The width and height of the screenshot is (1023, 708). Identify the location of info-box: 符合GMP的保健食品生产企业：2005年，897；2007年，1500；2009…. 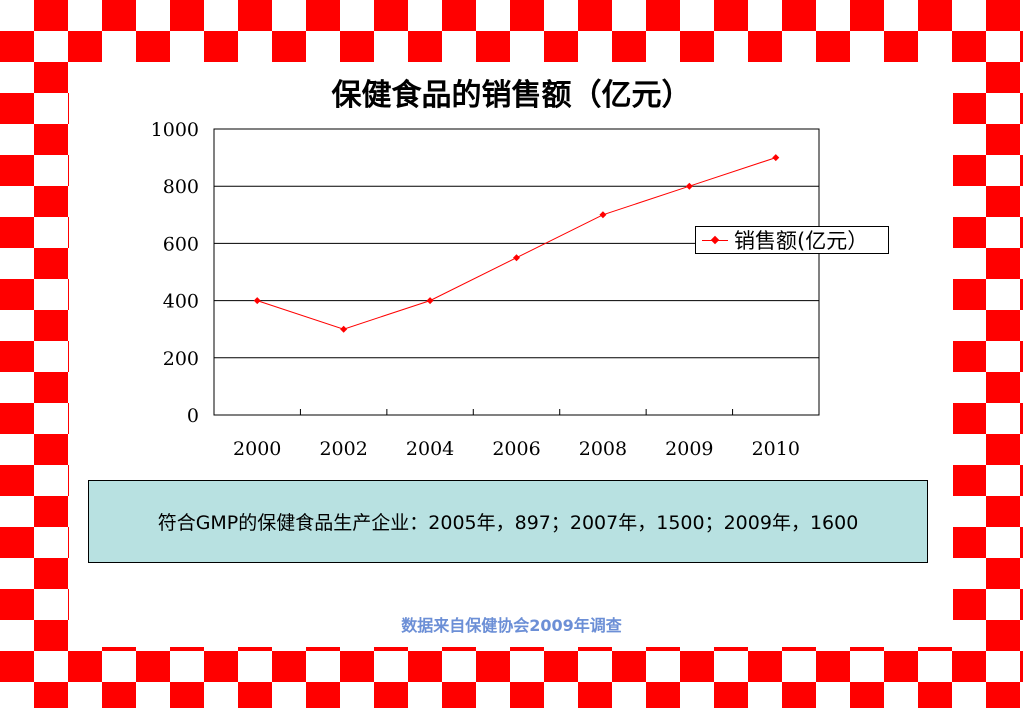
(508, 521).